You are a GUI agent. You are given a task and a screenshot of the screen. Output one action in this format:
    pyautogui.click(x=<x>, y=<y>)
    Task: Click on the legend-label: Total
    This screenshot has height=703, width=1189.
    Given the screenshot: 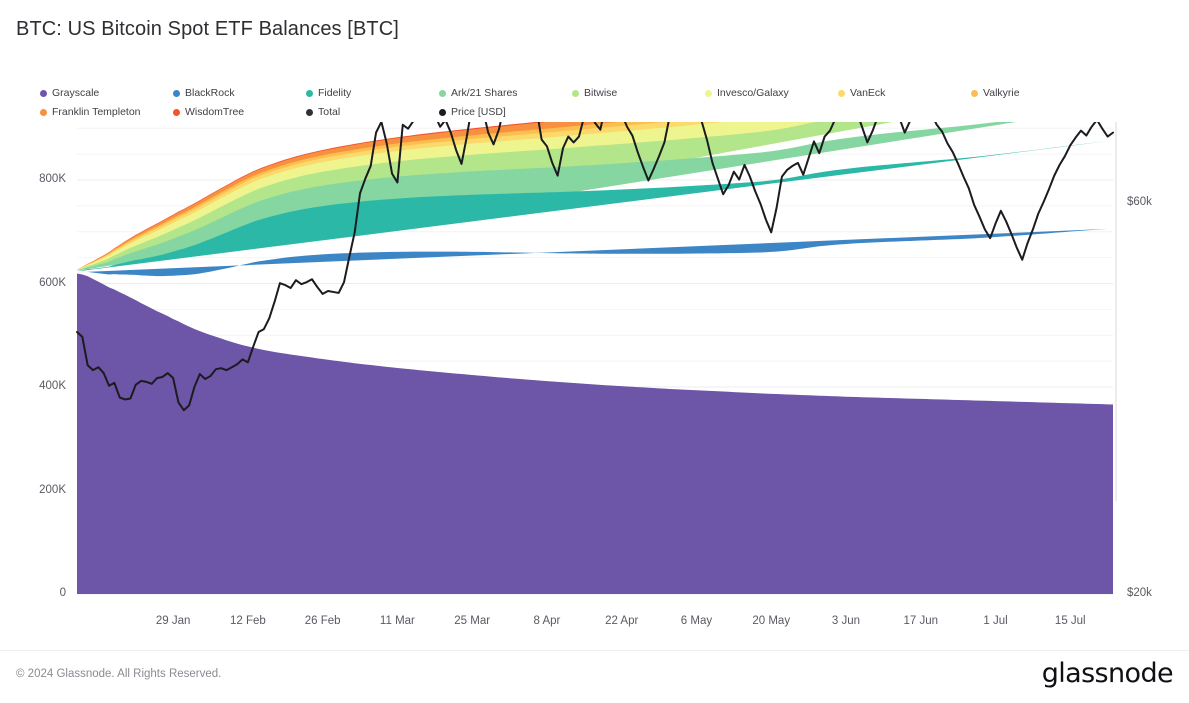 What is the action you would take?
    pyautogui.click(x=329, y=112)
    